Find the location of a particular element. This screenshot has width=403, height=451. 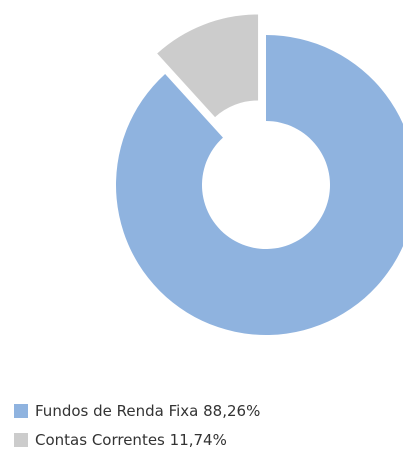

legend-label: Contas Correntes is located at coordinates (100, 440).